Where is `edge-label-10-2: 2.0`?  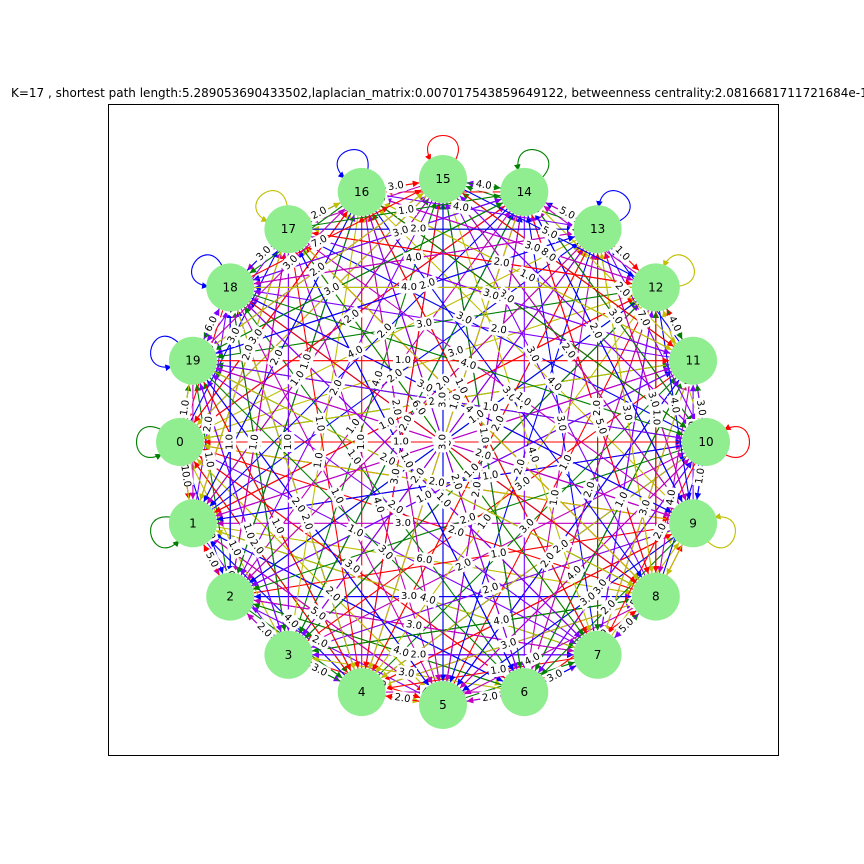 edge-label-10-2: 2.0 is located at coordinates (468, 519).